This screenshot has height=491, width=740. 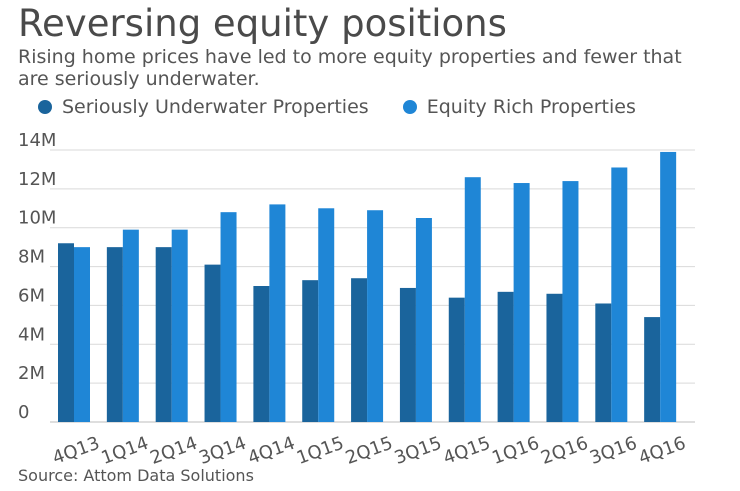 I want to click on x-tick-label: 3Q15, so click(x=418, y=451).